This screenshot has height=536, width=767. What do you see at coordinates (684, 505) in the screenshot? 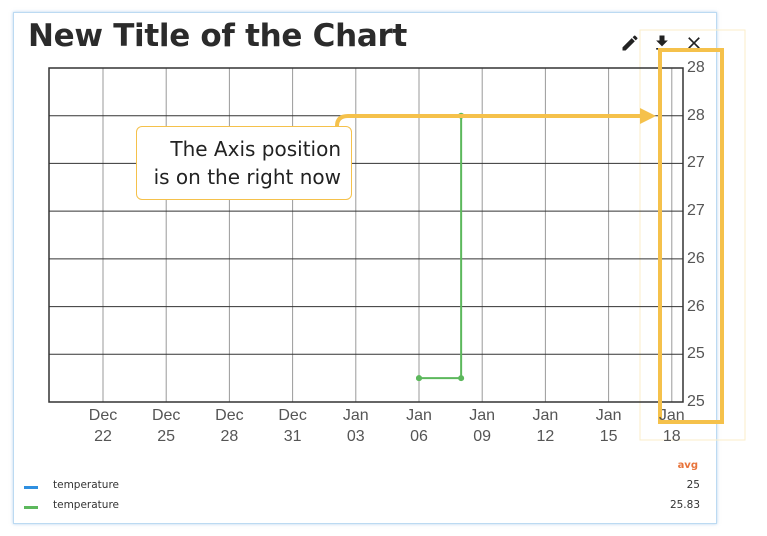
I see `legend-series-avg: 25.83` at bounding box center [684, 505].